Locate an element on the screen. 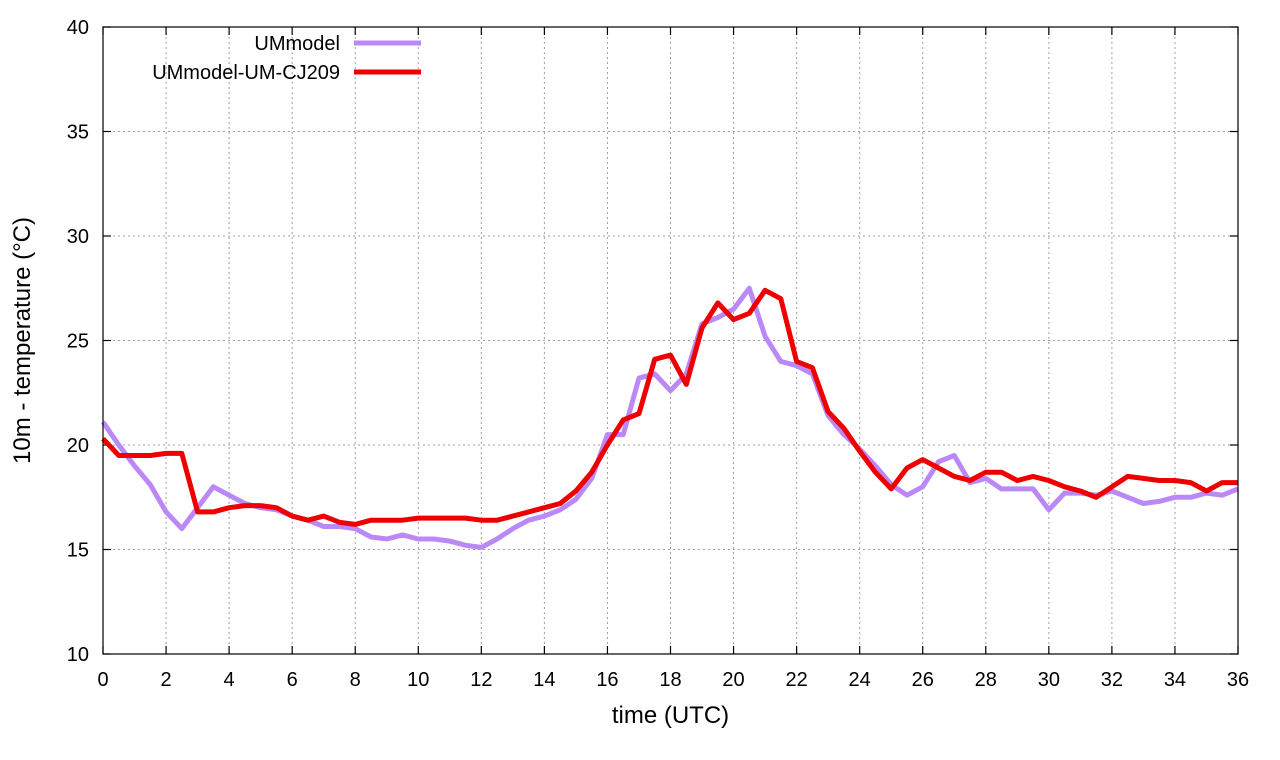 This screenshot has width=1280, height=760. x-tick-label: 36 is located at coordinates (1238, 680).